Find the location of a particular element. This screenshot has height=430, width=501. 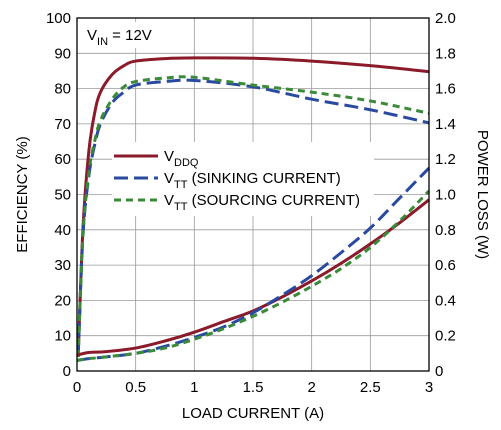

legend-label-vtt-sourcing: VTT (SOURCING CURRENT) is located at coordinates (262, 202).